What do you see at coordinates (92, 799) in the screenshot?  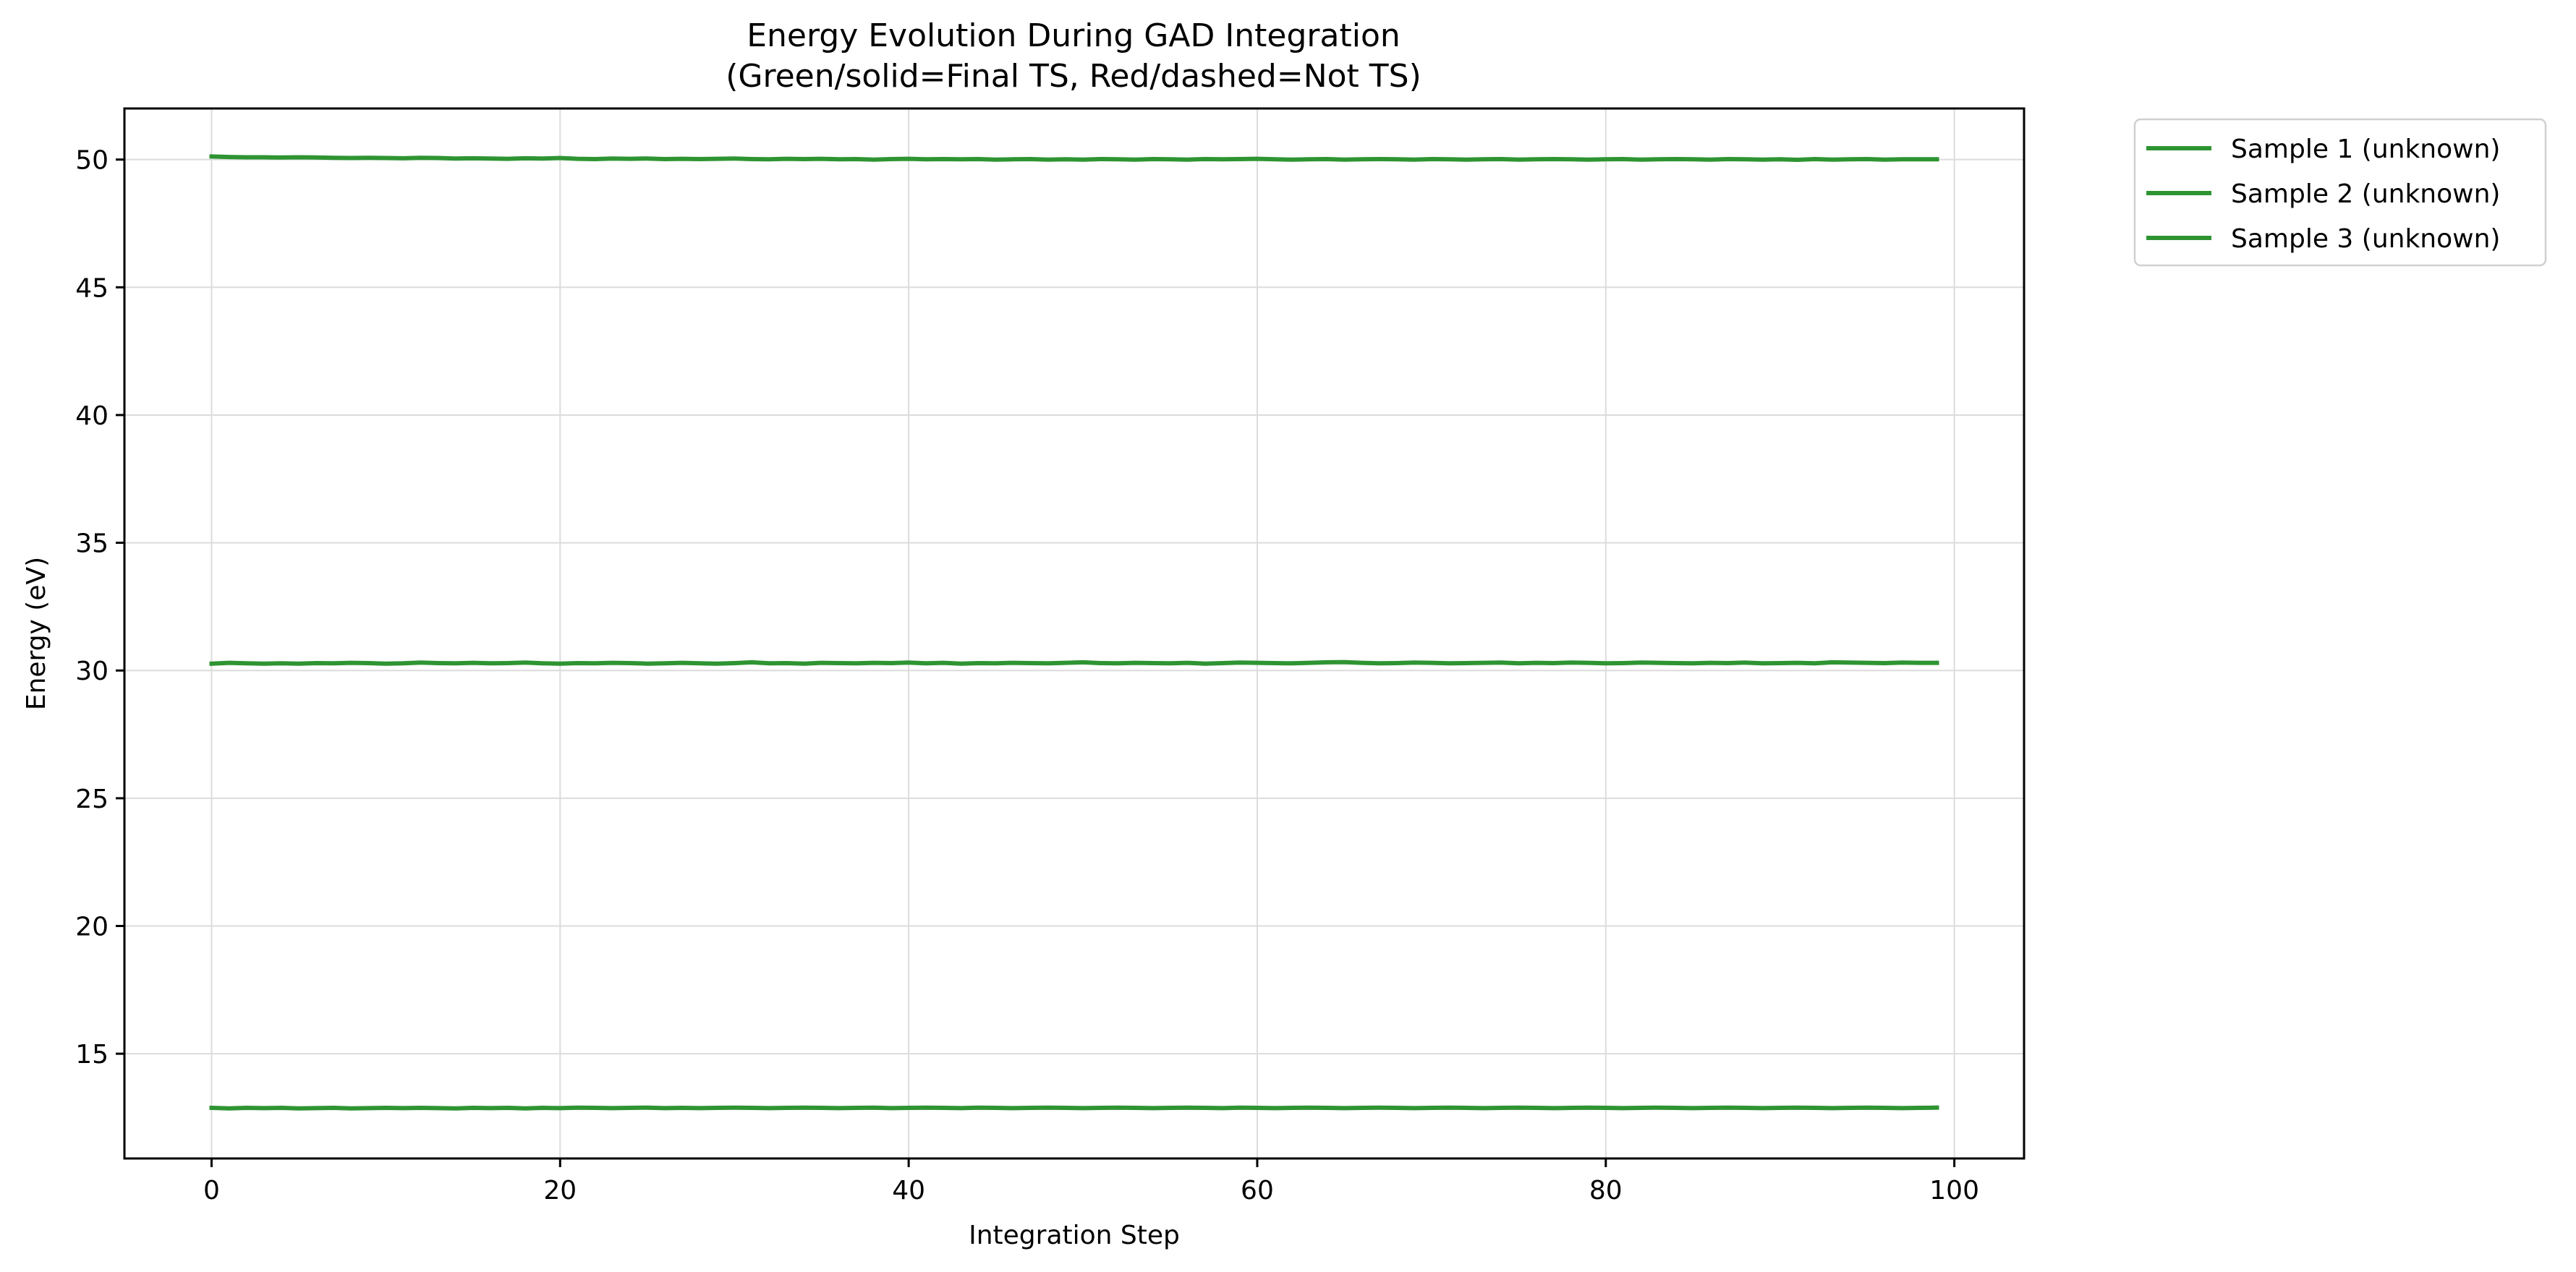 I see `y-tick-label: 25` at bounding box center [92, 799].